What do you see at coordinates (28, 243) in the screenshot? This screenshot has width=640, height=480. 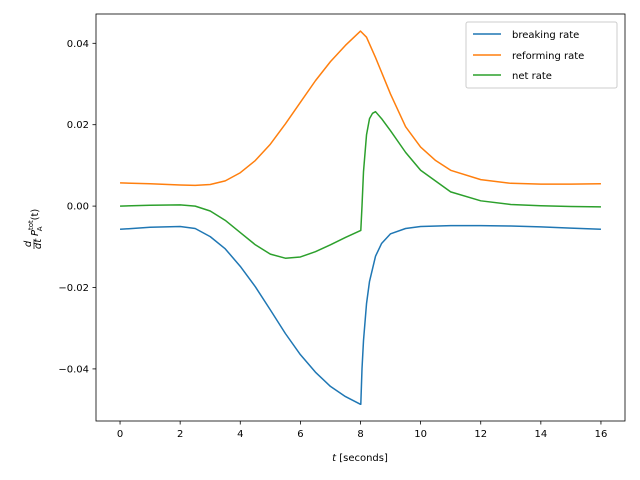 I see `y-axis-label-d-numer: d` at bounding box center [28, 243].